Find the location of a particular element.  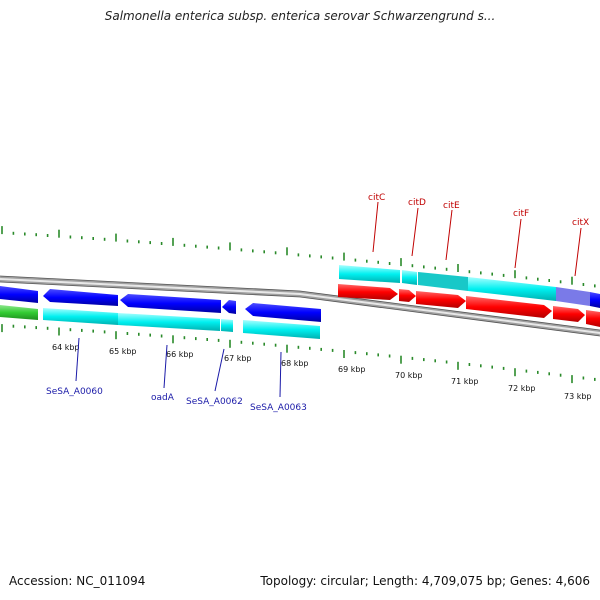

tick-label-69: 69 kbp is located at coordinates (352, 369).